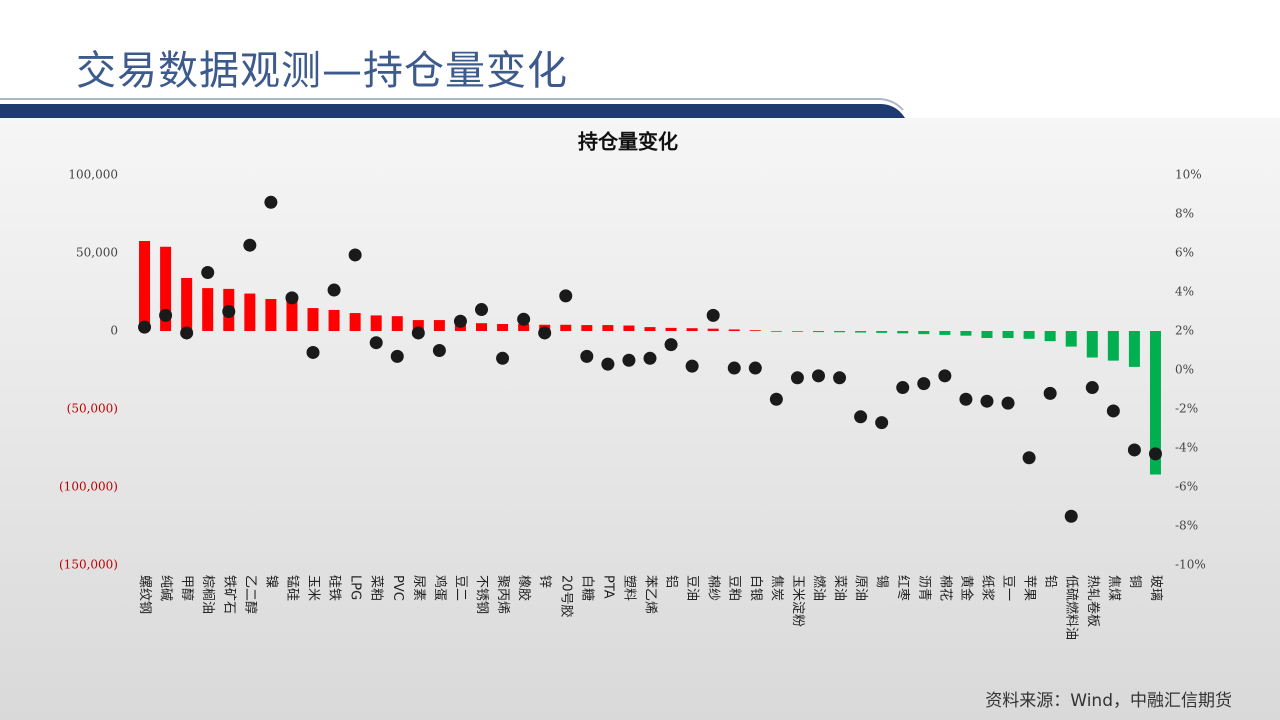  What do you see at coordinates (903, 588) in the screenshot?
I see `x-tick-label: 红枣` at bounding box center [903, 588].